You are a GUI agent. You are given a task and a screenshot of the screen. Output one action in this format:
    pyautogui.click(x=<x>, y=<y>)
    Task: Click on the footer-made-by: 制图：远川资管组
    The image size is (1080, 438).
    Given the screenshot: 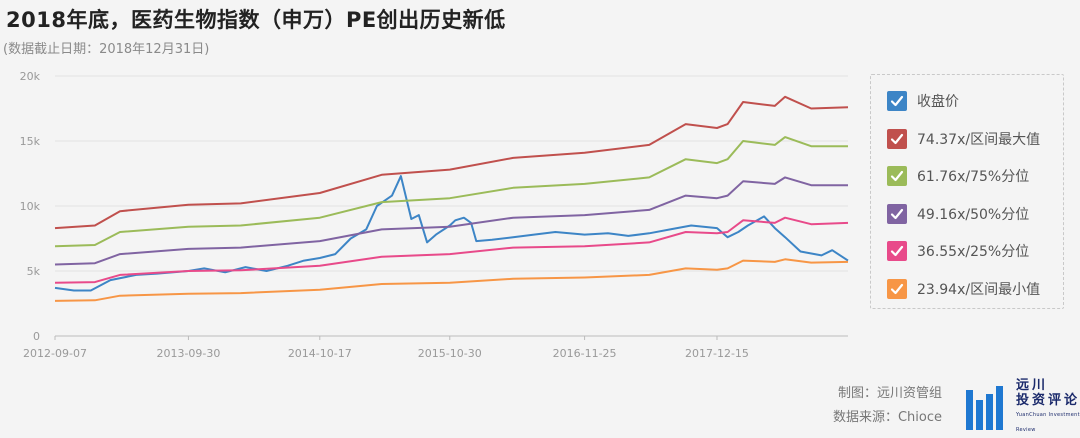 What is the action you would take?
    pyautogui.click(x=889, y=393)
    